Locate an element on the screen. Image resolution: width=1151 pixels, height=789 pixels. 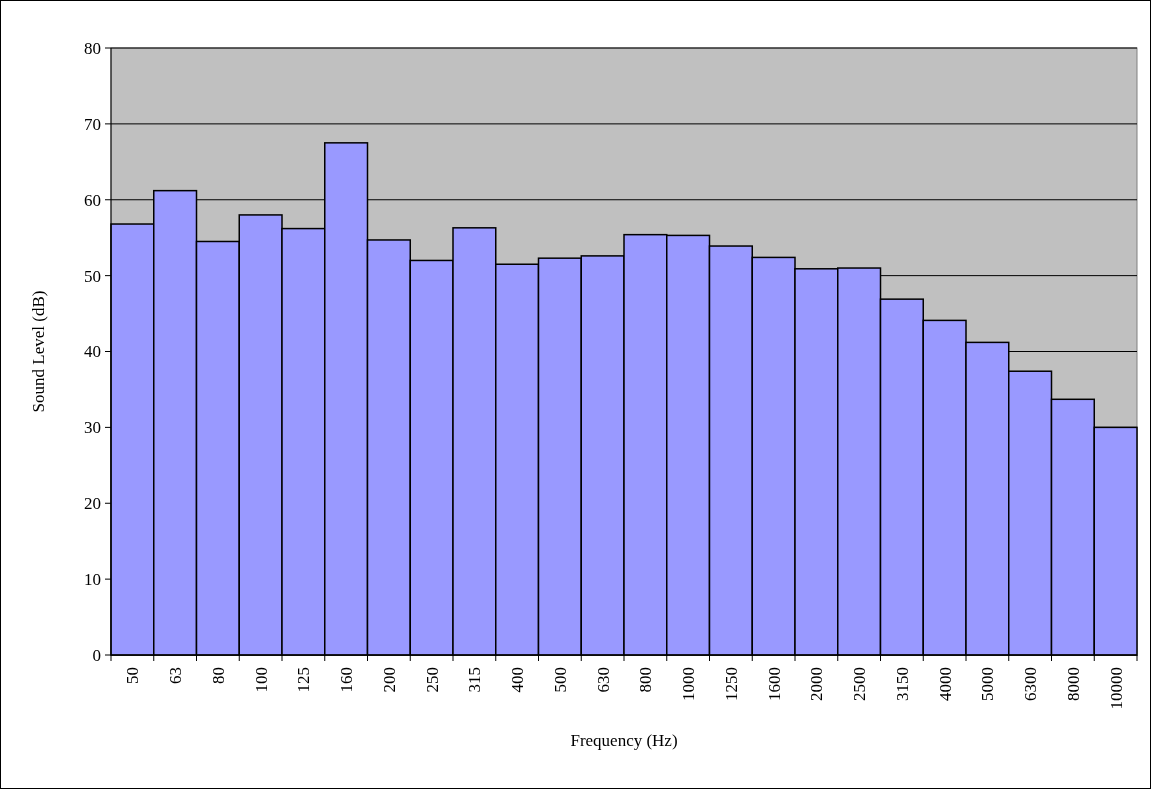
x-tick-label: 400 is located at coordinates (518, 680).